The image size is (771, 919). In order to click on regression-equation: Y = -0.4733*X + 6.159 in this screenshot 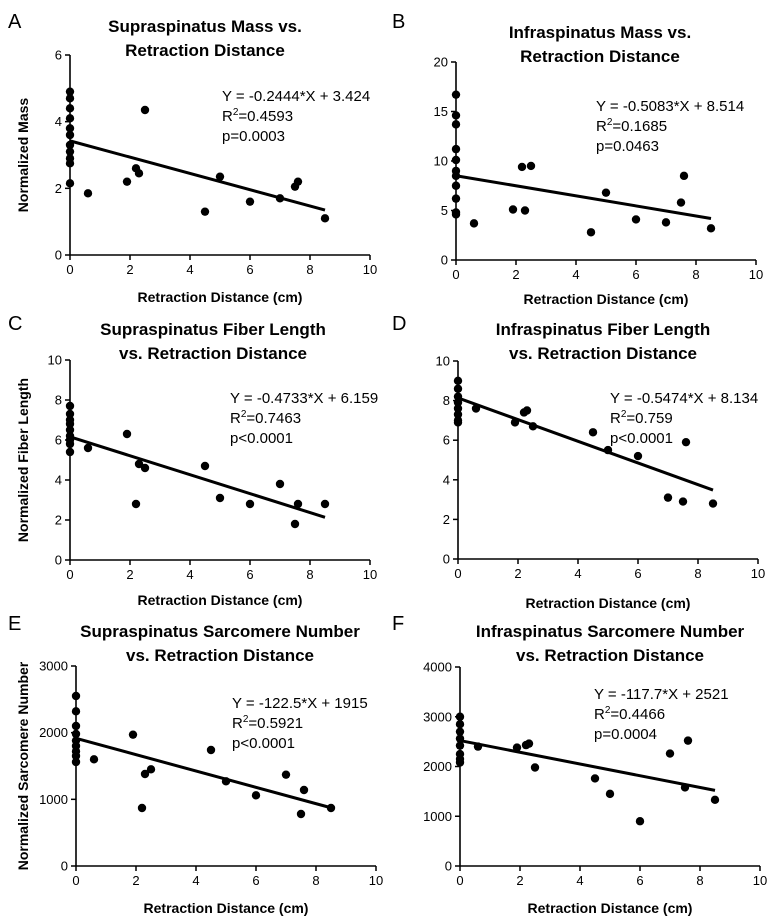, I will do `click(304, 398)`.